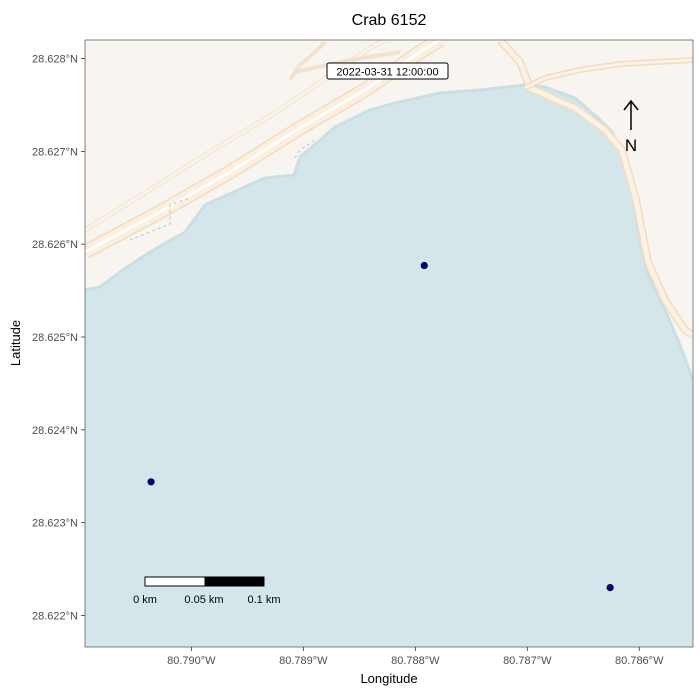 The width and height of the screenshot is (700, 700). What do you see at coordinates (388, 678) in the screenshot?
I see `x-axis-title: Longitude` at bounding box center [388, 678].